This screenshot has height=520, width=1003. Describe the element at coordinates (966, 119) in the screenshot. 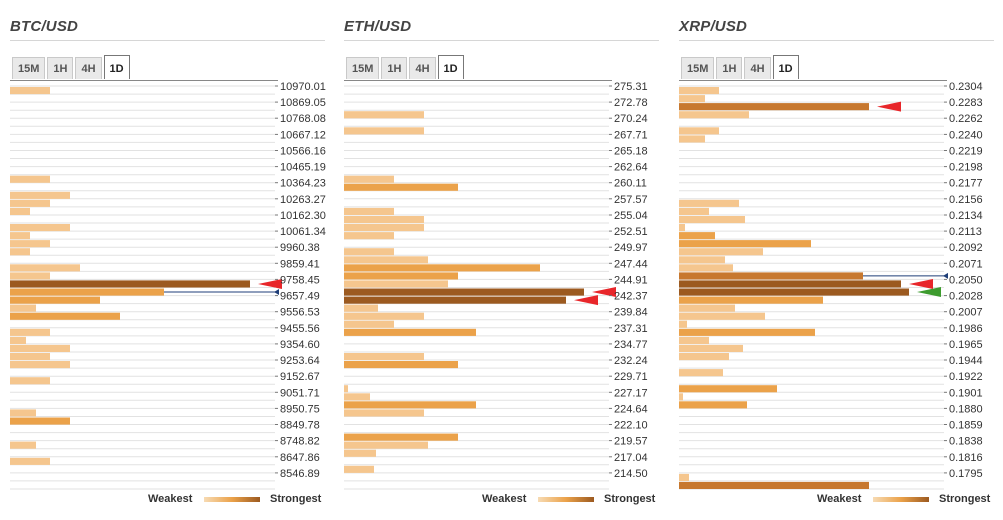

I see `tick-label: 0.2262` at that location.